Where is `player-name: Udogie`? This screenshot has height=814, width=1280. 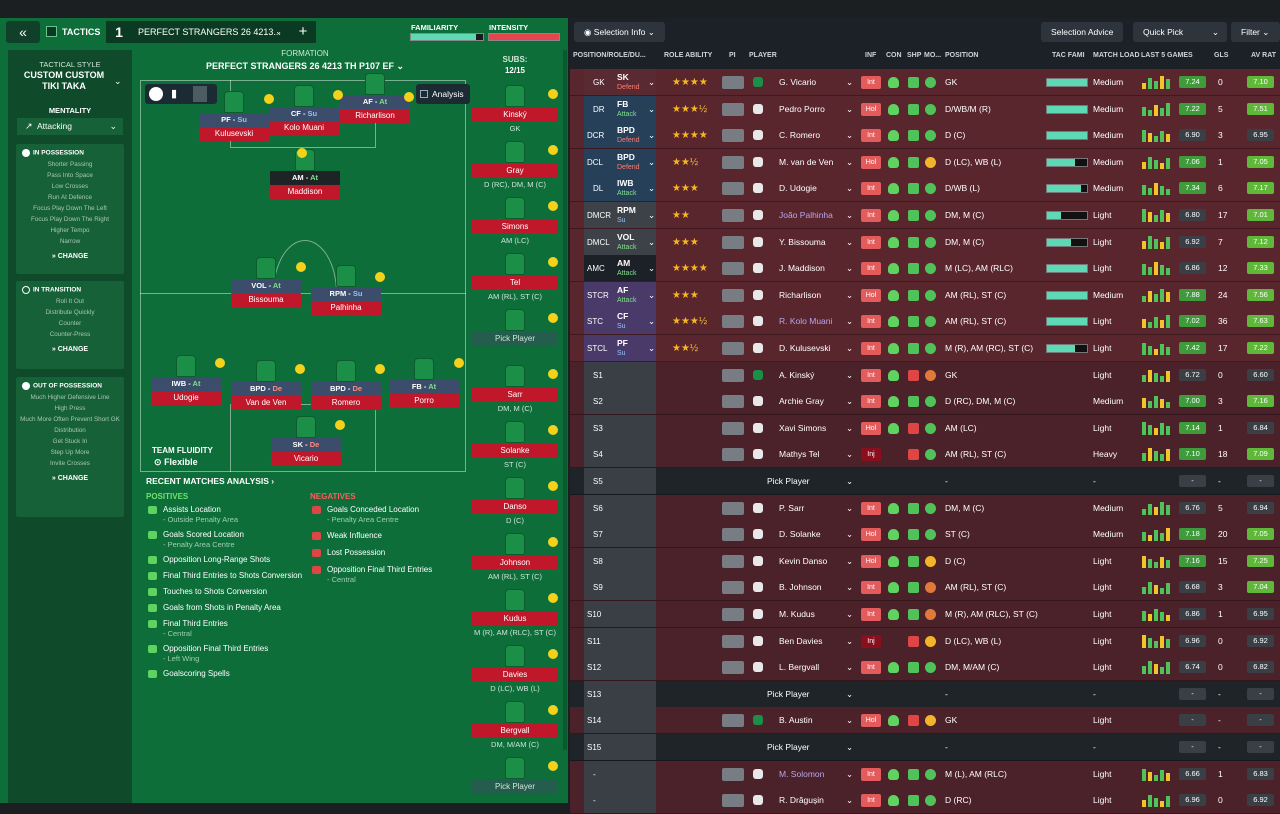 player-name: Udogie is located at coordinates (186, 398).